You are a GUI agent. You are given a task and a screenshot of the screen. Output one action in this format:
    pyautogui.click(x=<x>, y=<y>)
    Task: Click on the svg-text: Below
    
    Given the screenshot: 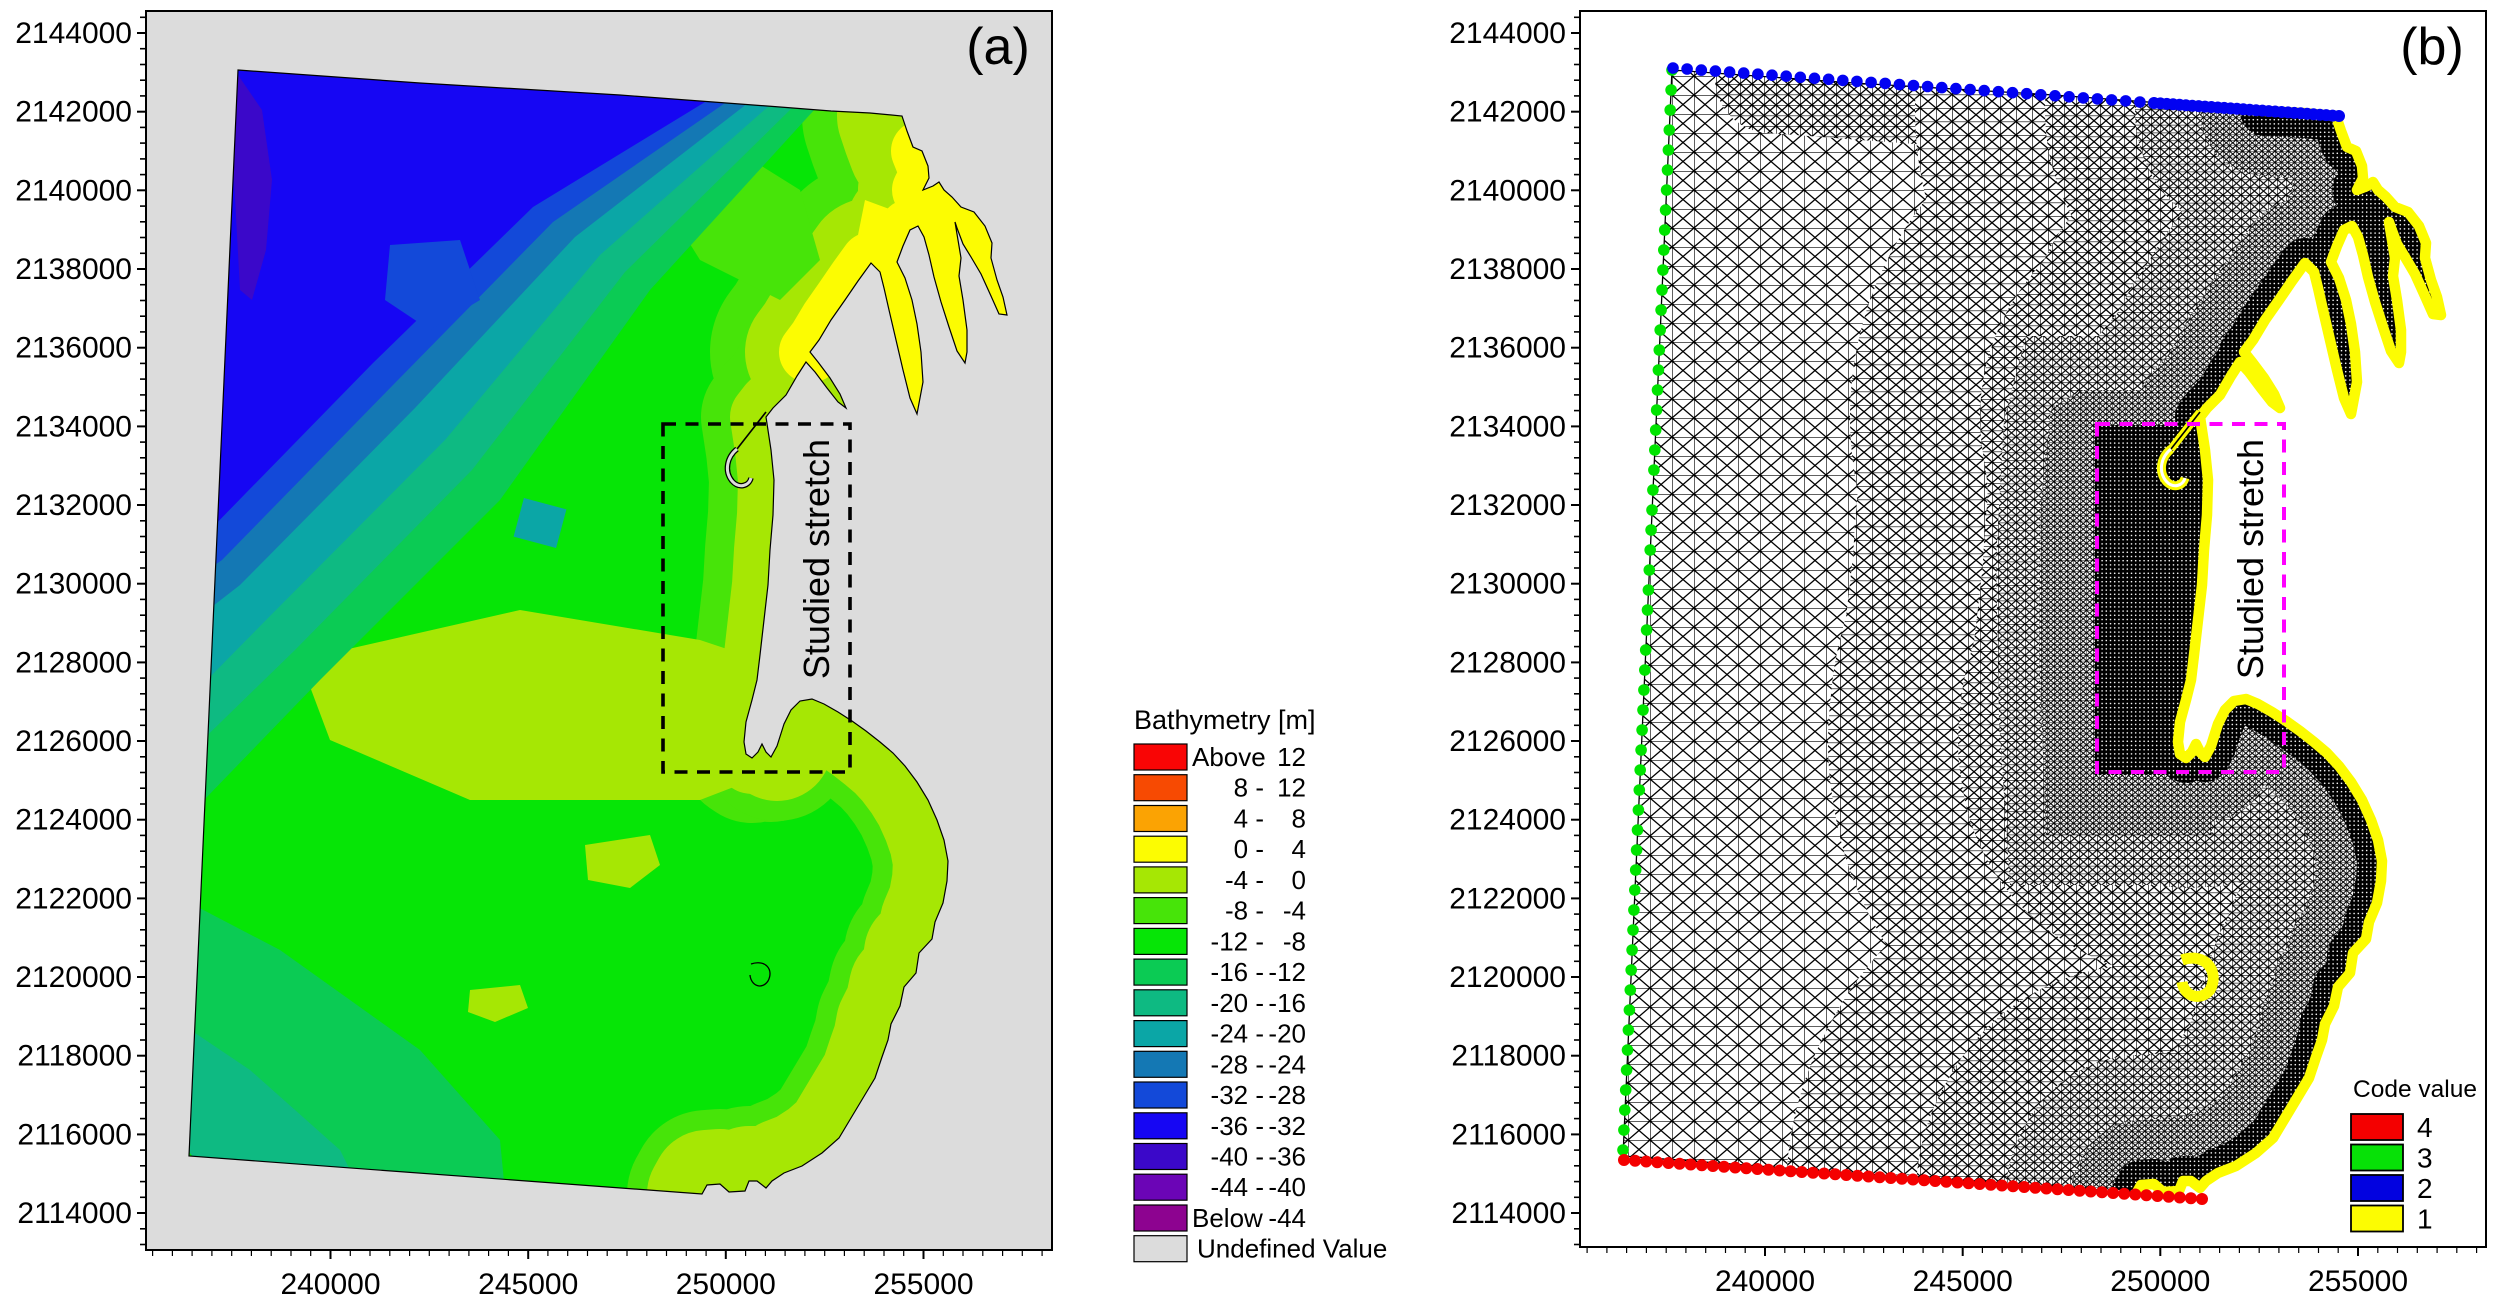 What is the action you would take?
    pyautogui.click(x=1227, y=1218)
    